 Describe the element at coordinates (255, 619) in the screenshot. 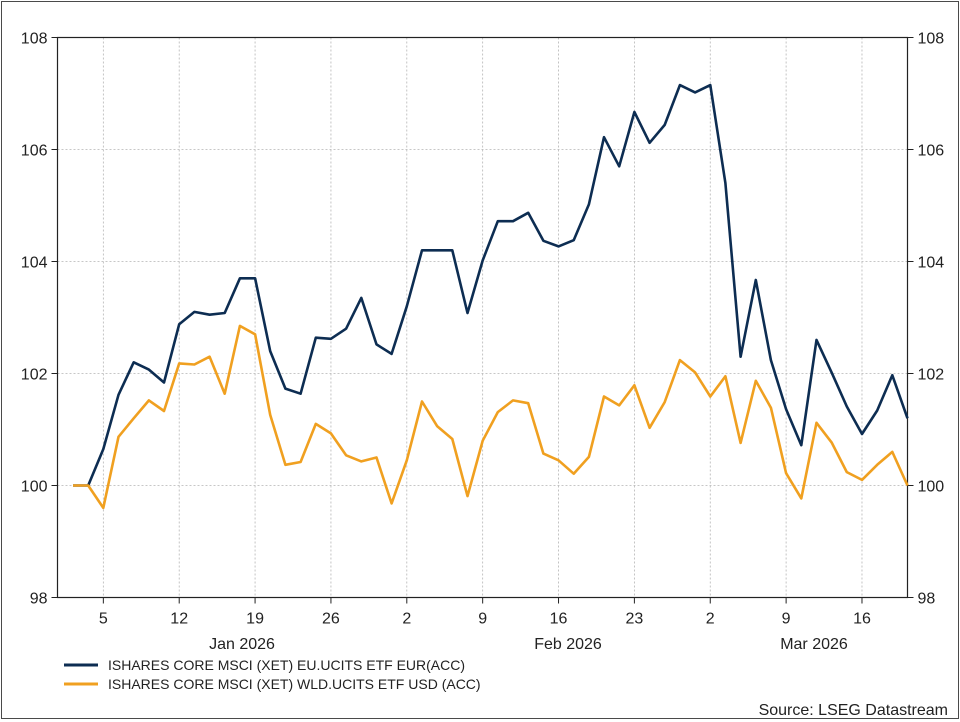

I see `x-tick-label: 19` at that location.